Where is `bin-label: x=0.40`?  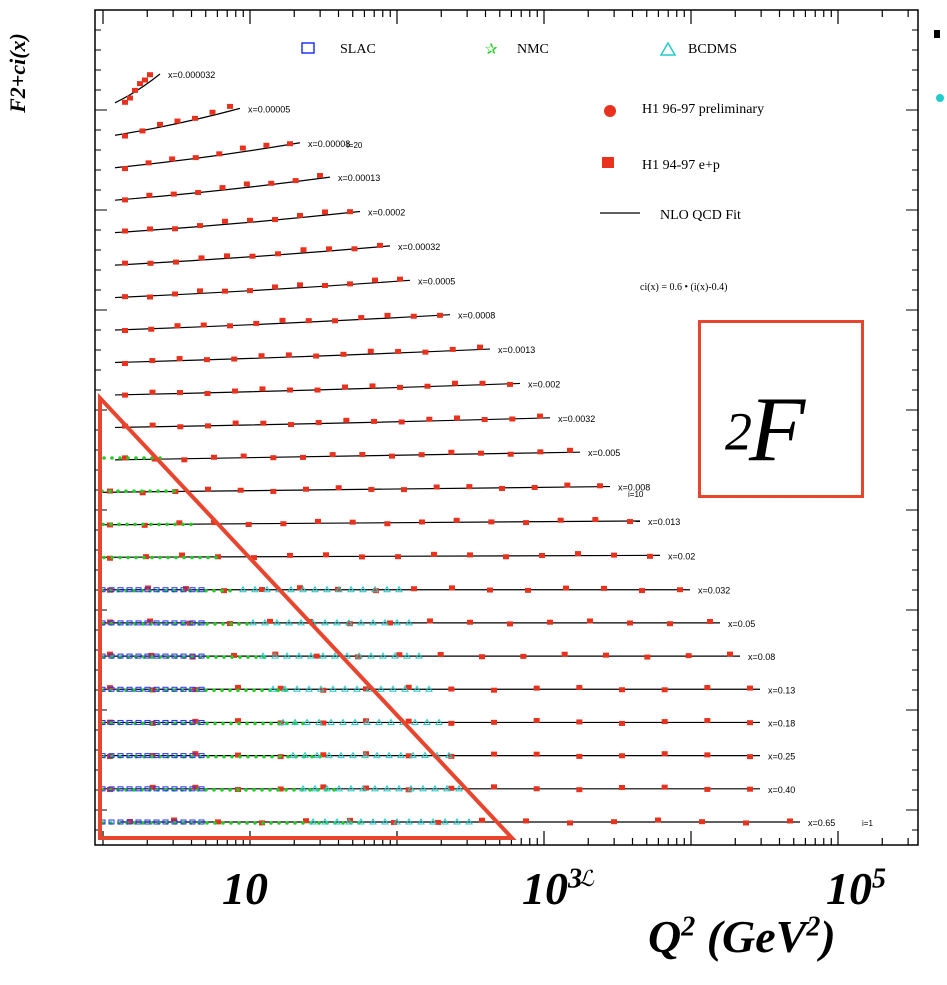
bin-label: x=0.40 is located at coordinates (781, 790).